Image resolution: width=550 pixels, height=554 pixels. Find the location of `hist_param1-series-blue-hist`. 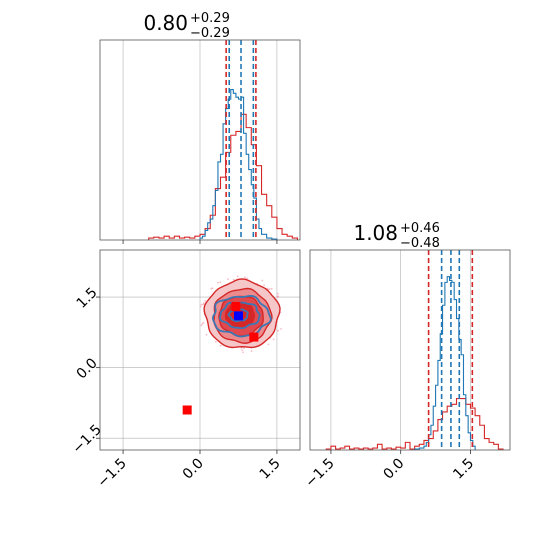

hist_param1-series-blue-hist is located at coordinates (238, 164).